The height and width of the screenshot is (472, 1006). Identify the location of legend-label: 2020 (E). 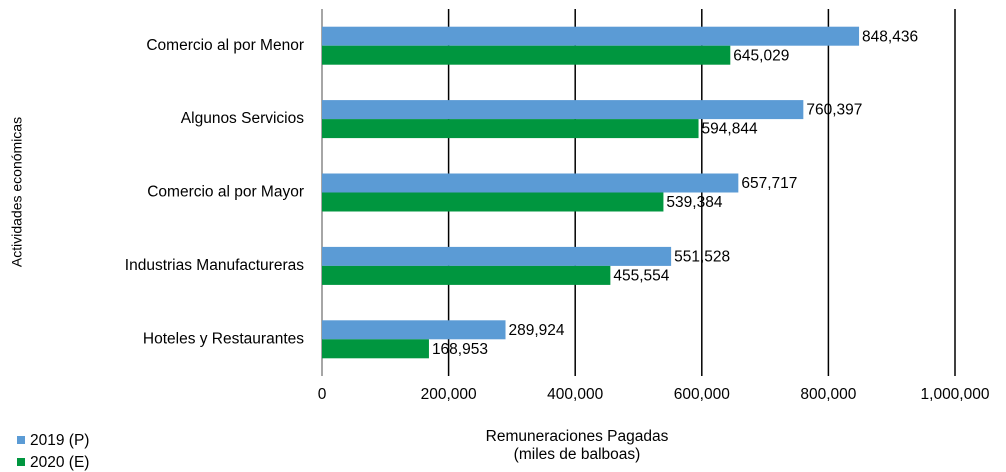
(59, 462).